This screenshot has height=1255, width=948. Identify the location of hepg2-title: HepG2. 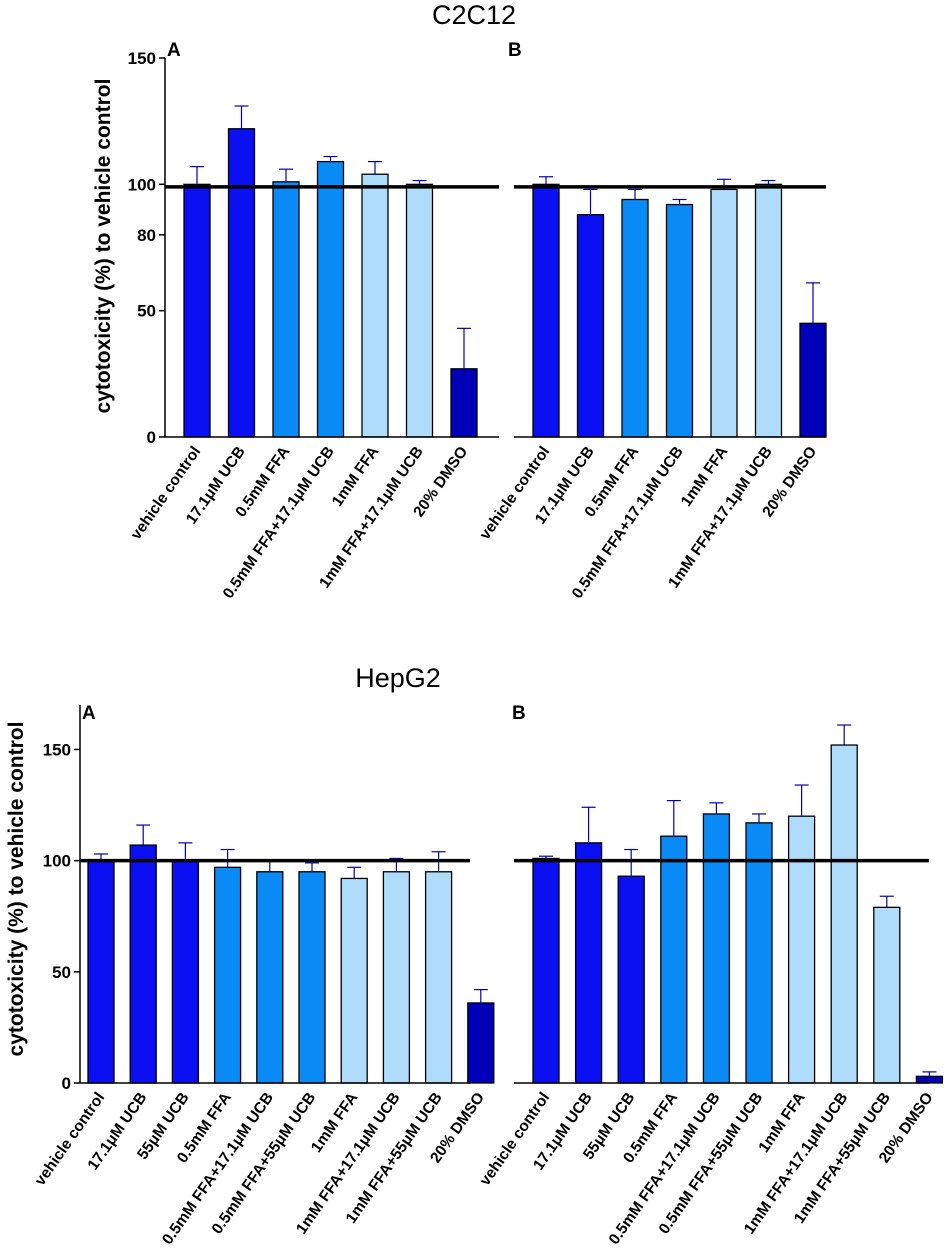
(398, 678).